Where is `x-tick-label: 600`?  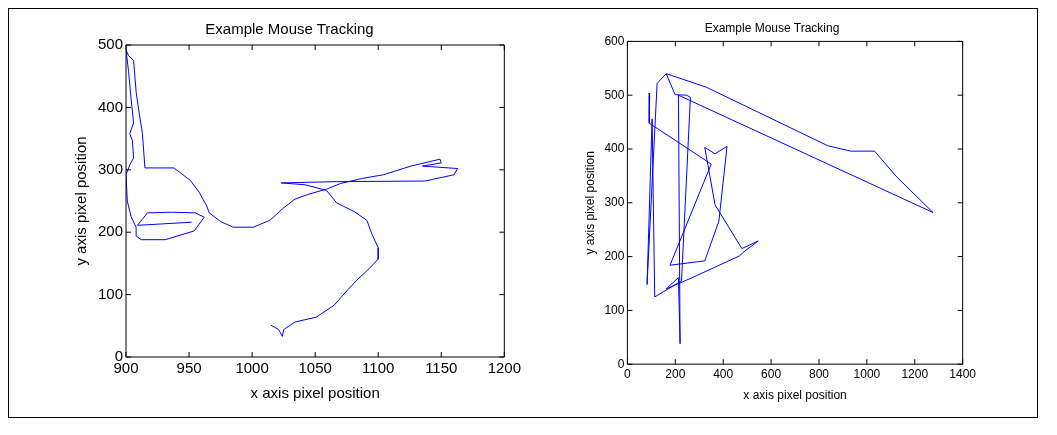
x-tick-label: 600 is located at coordinates (771, 373).